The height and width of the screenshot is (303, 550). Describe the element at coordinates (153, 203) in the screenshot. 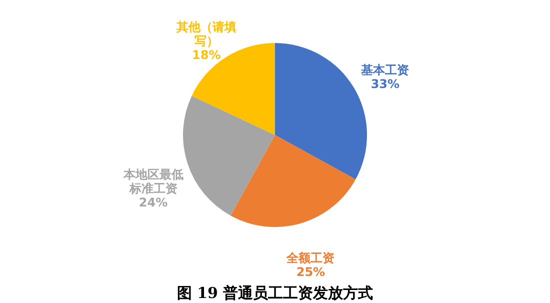

I see `data-label: 24%` at that location.